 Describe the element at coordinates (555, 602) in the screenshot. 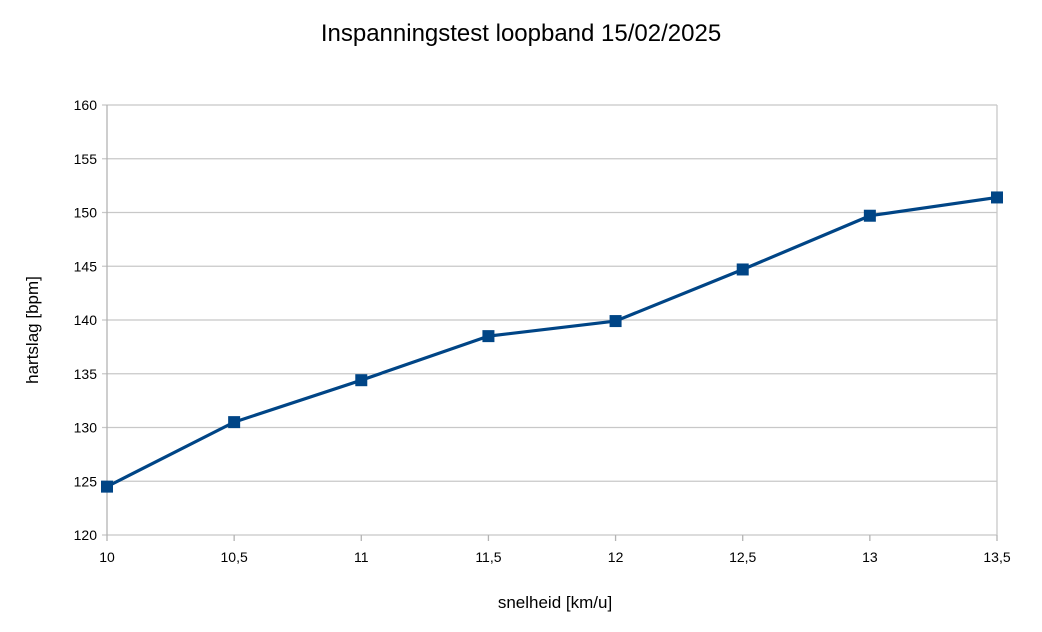

I see `x-axis-label: snelheid [km/u]` at that location.